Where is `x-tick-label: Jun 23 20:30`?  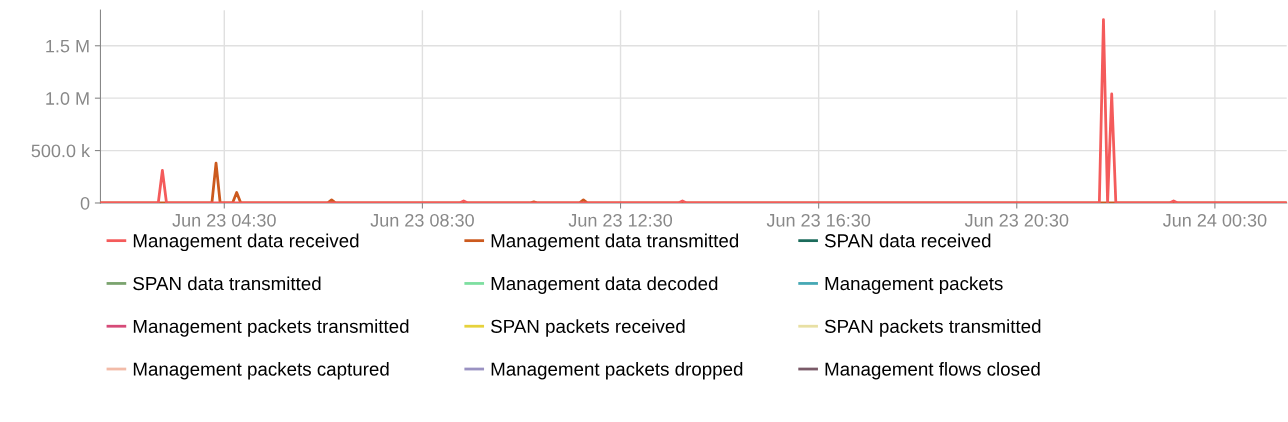
x-tick-label: Jun 23 20:30 is located at coordinates (1016, 220).